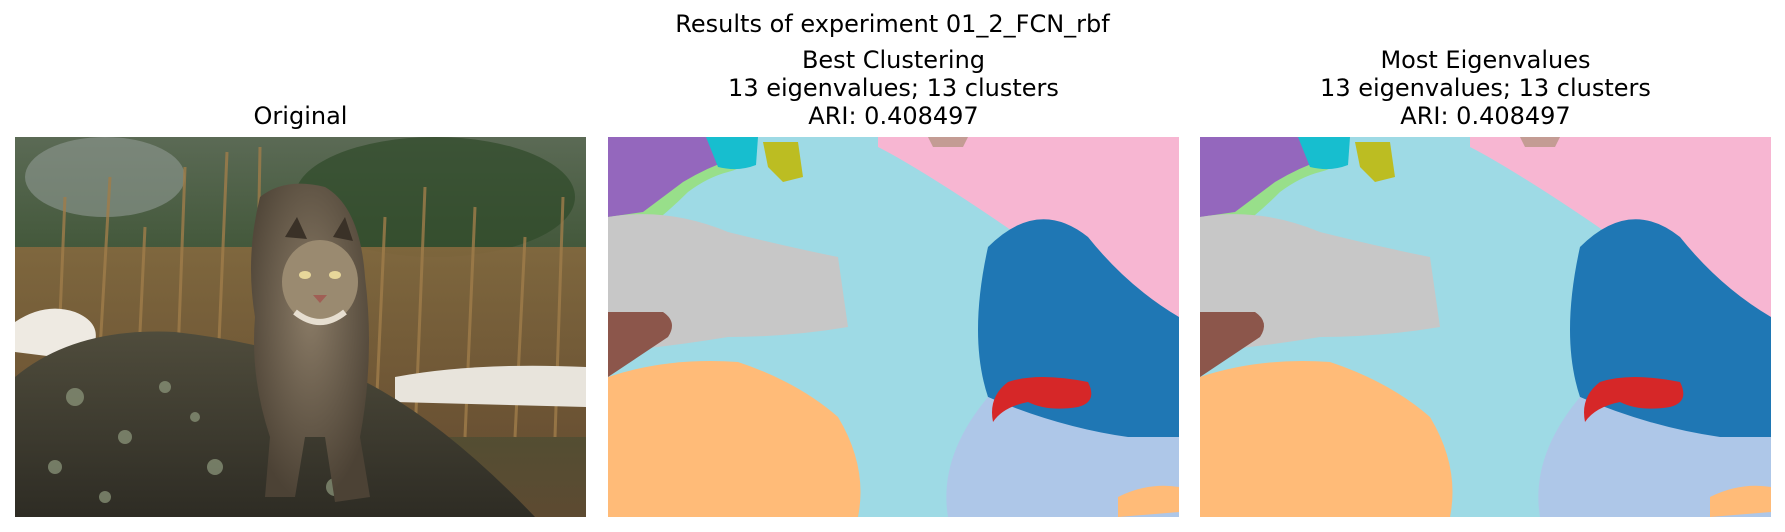 This screenshot has height=532, width=1785. Describe the element at coordinates (893, 60) in the screenshot. I see `panel-best-title-line1: Best Clustering` at that location.